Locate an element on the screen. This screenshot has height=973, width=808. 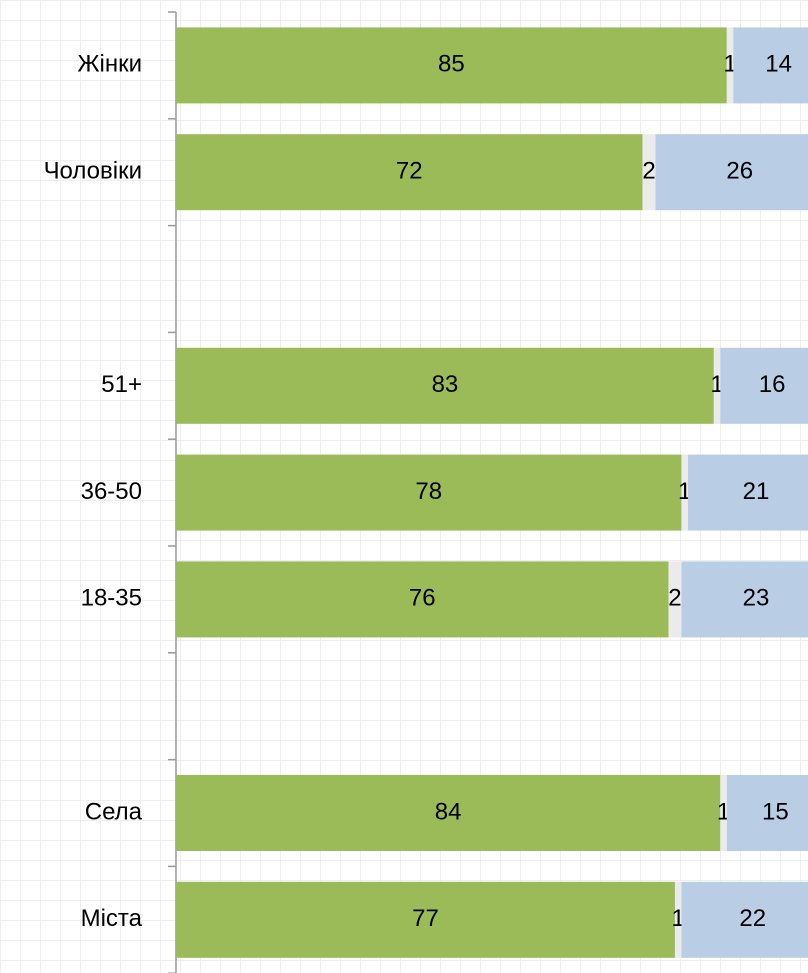
data-label: 77 is located at coordinates (425, 918).